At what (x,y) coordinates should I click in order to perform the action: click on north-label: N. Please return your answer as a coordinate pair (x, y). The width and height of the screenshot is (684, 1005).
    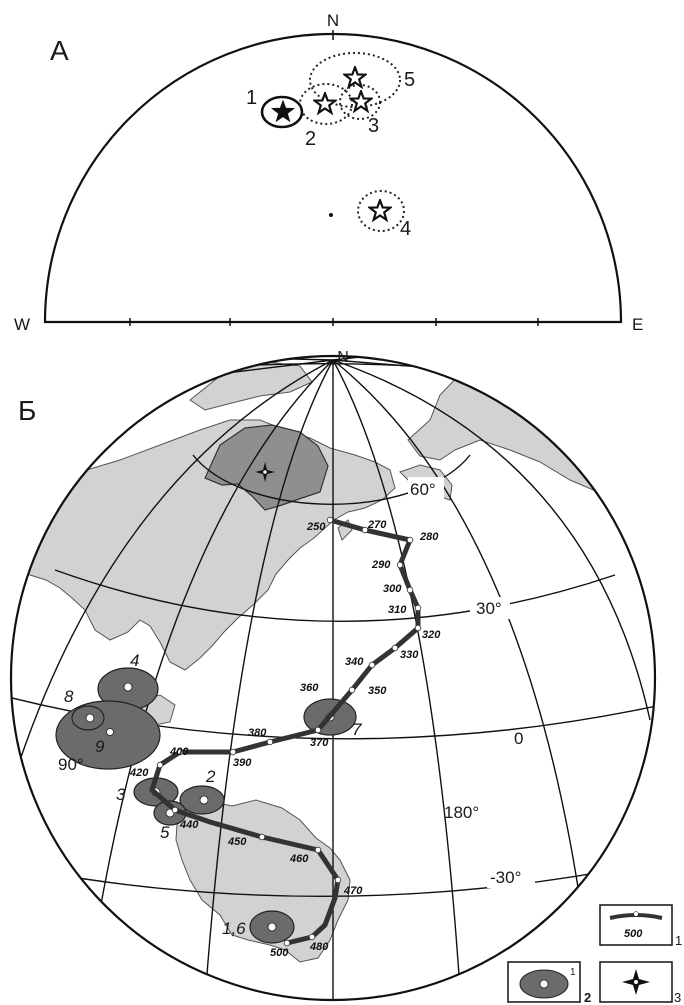
    Looking at the image, I should click on (333, 20).